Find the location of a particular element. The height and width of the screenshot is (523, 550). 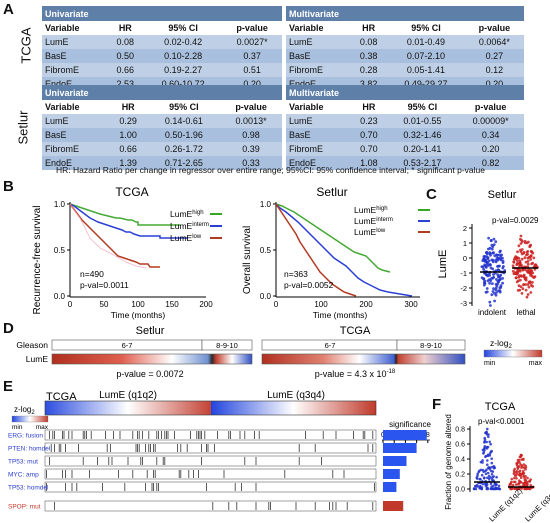

e-scale-max: max is located at coordinates (42, 427).